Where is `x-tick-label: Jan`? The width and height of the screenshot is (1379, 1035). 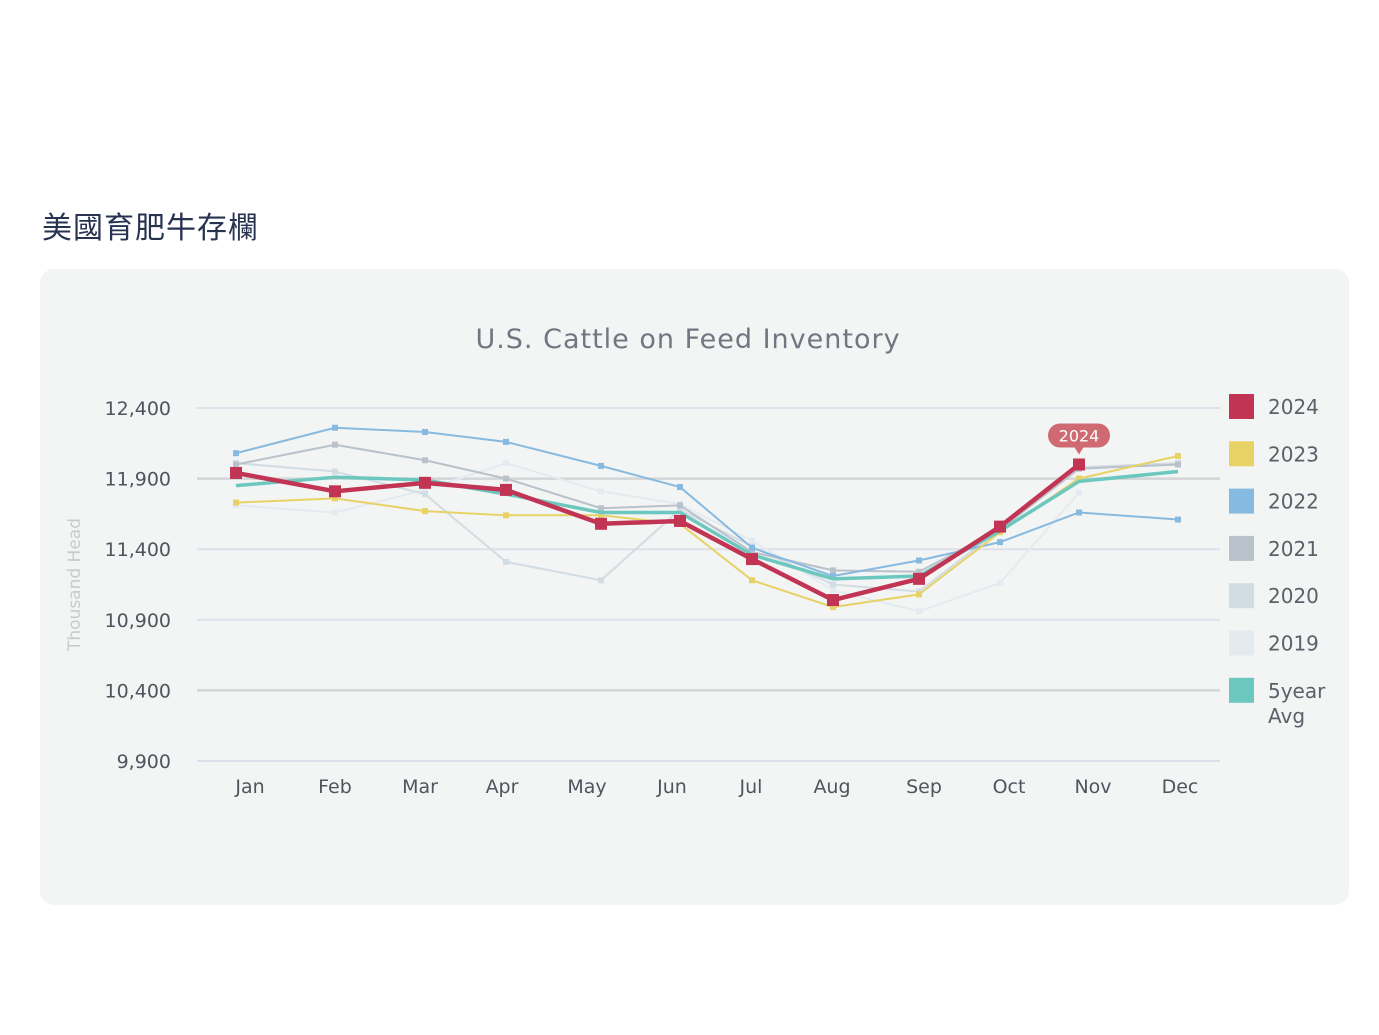
x-tick-label: Jan is located at coordinates (249, 787).